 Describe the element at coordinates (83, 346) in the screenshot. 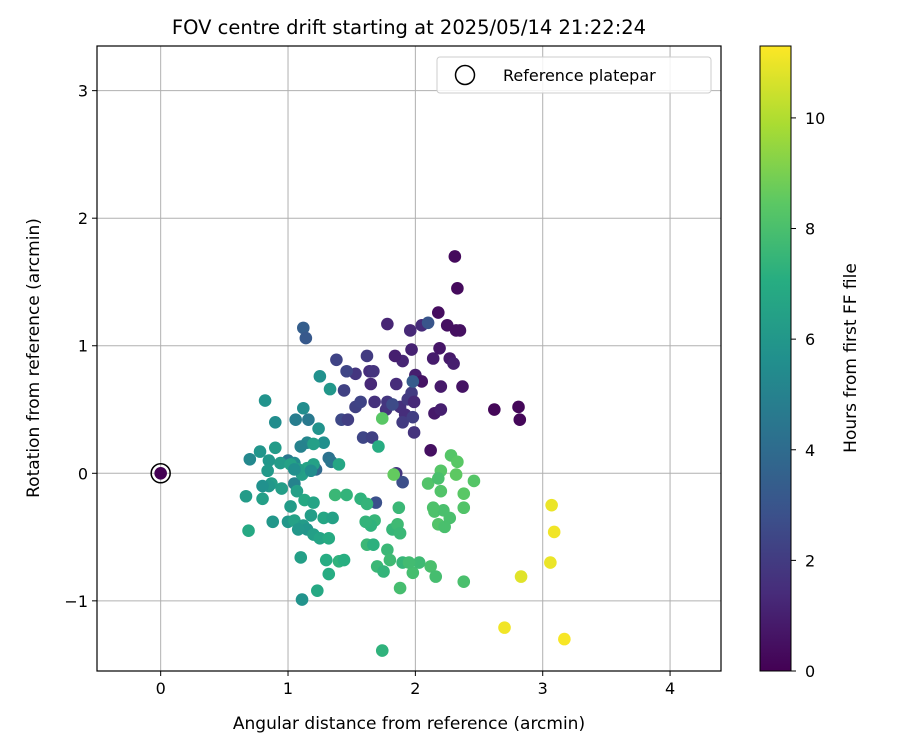

I see `y-tick-label: 1` at that location.